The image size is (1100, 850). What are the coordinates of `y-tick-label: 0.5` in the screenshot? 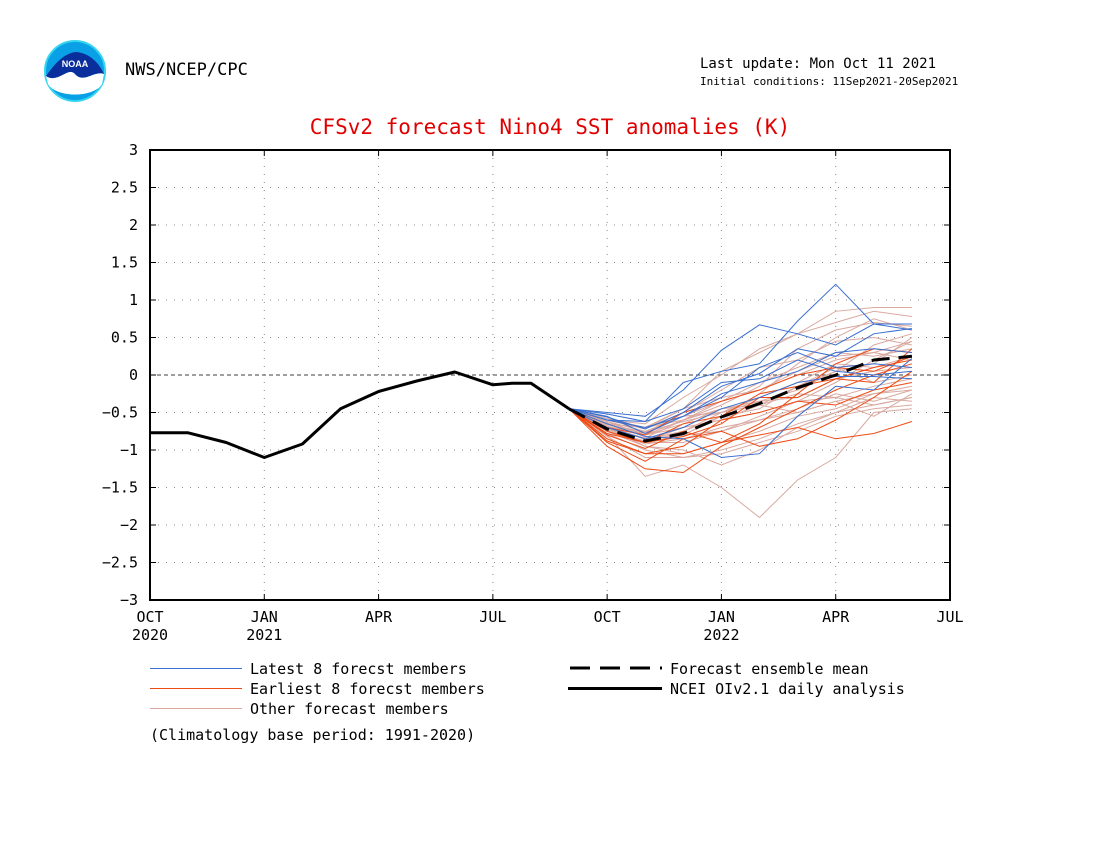 It's located at (124, 338).